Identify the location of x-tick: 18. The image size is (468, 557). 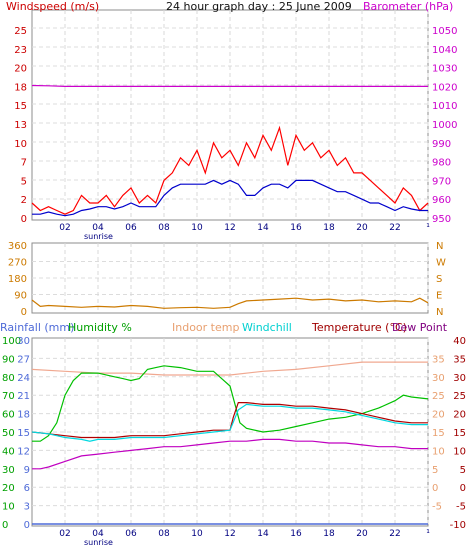
(329, 228).